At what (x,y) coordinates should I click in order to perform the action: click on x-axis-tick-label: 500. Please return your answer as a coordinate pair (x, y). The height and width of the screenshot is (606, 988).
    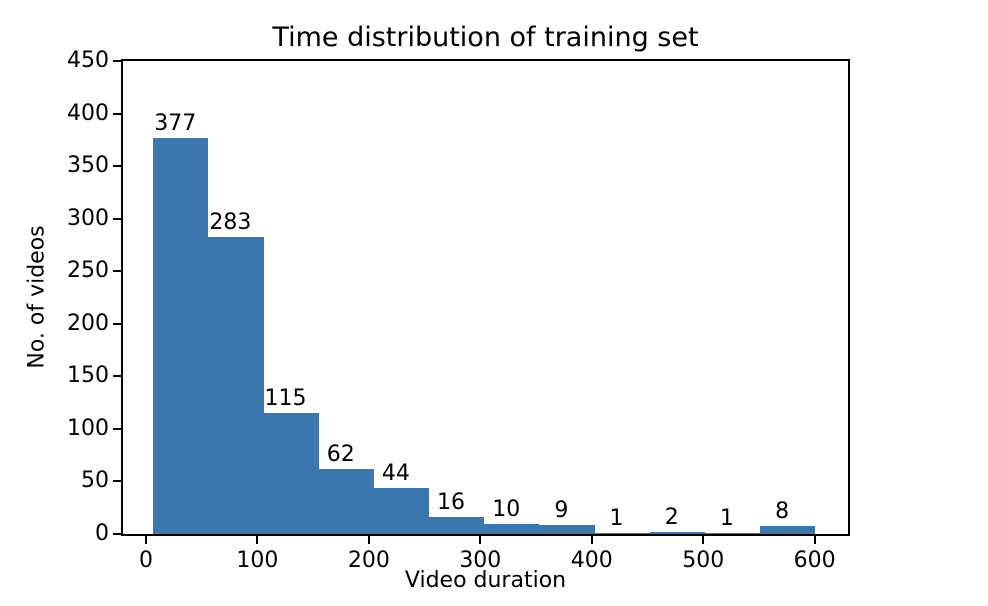
    Looking at the image, I should click on (703, 560).